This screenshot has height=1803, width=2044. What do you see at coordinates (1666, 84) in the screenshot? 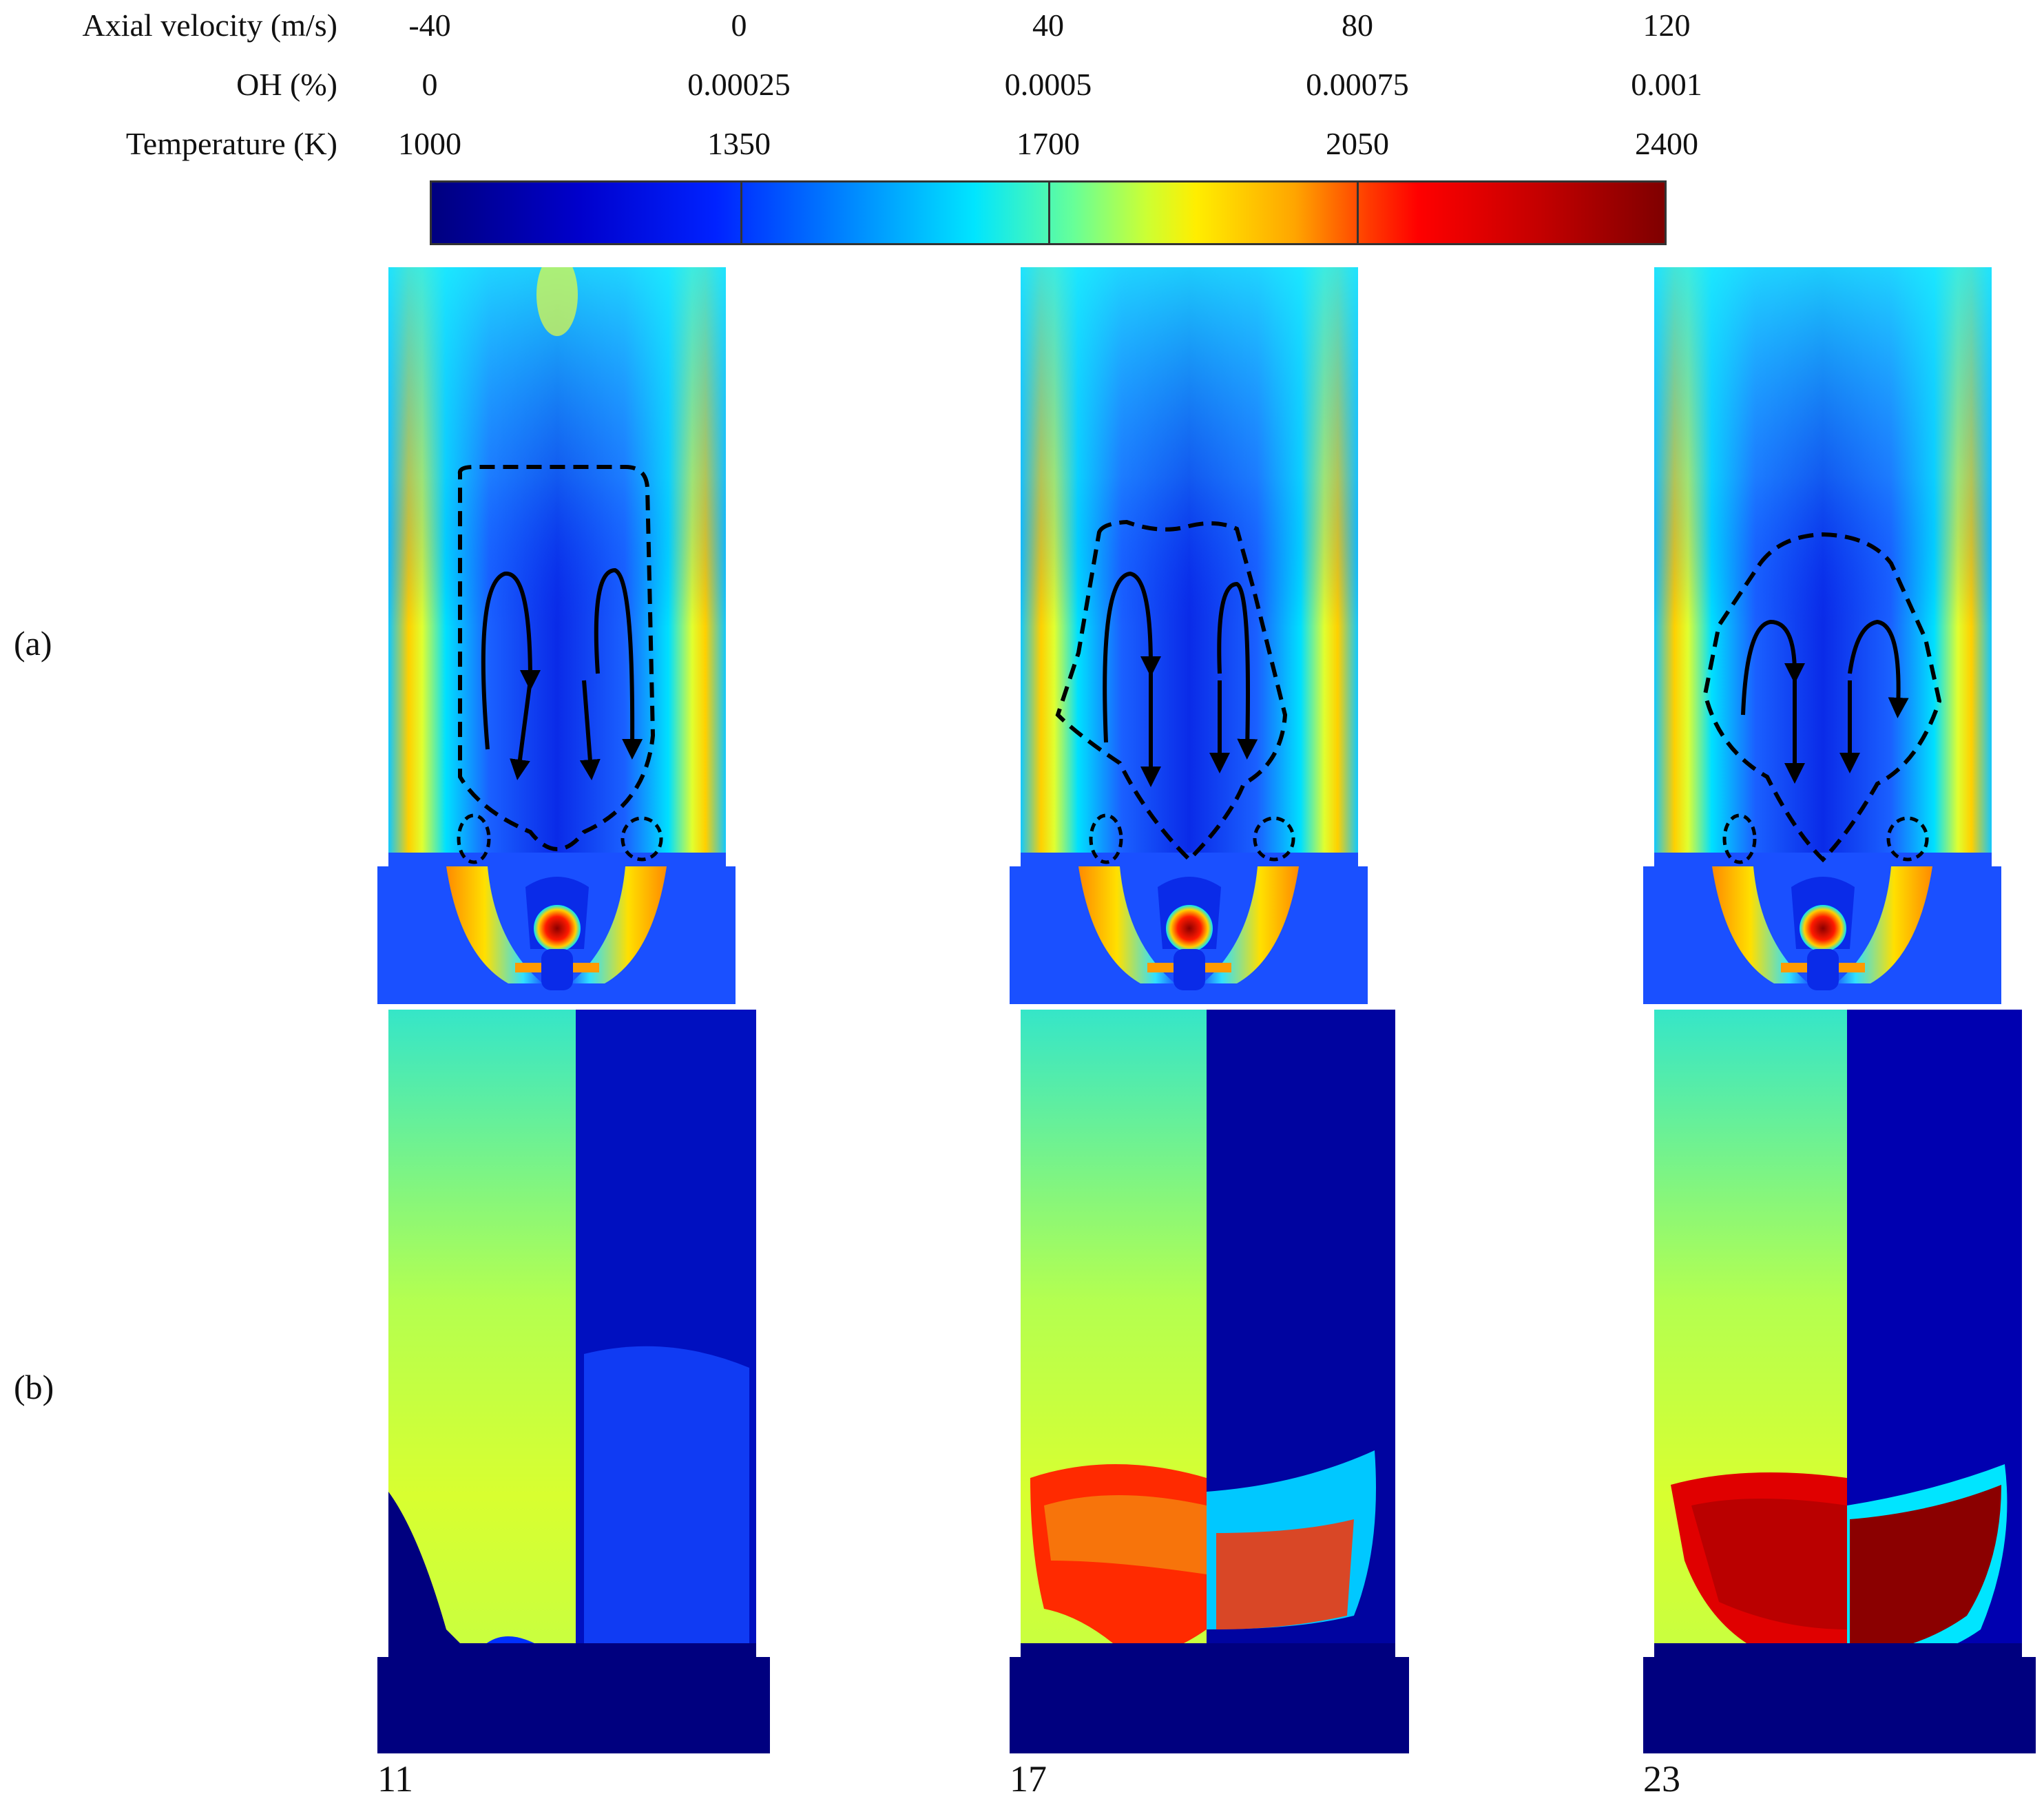
I see `oh-tick: 0.001` at bounding box center [1666, 84].